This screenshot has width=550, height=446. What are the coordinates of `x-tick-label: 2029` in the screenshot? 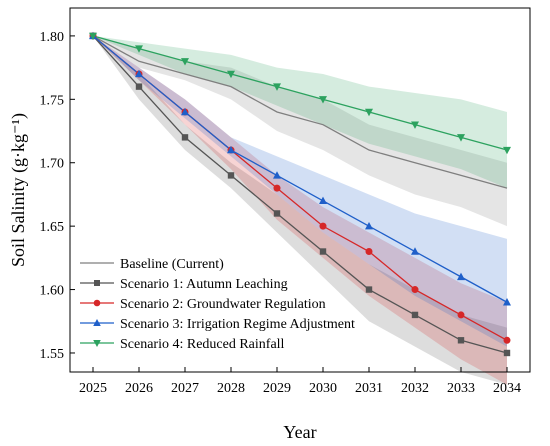 It's located at (277, 388).